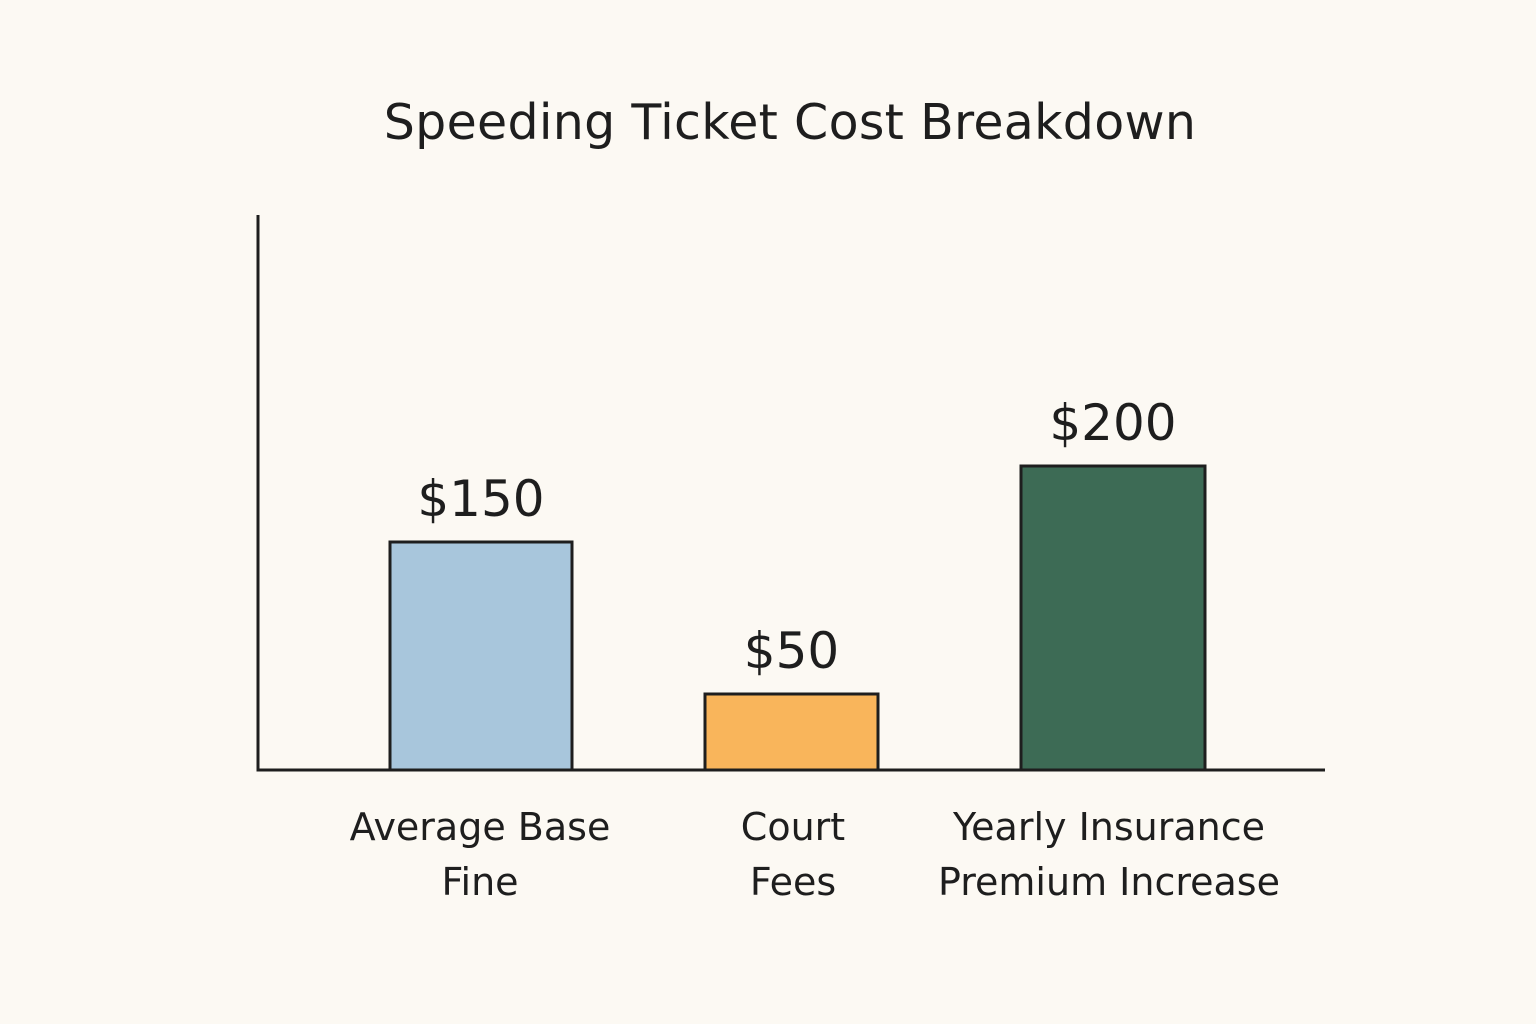  I want to click on data-label-2: $50, so click(791, 651).